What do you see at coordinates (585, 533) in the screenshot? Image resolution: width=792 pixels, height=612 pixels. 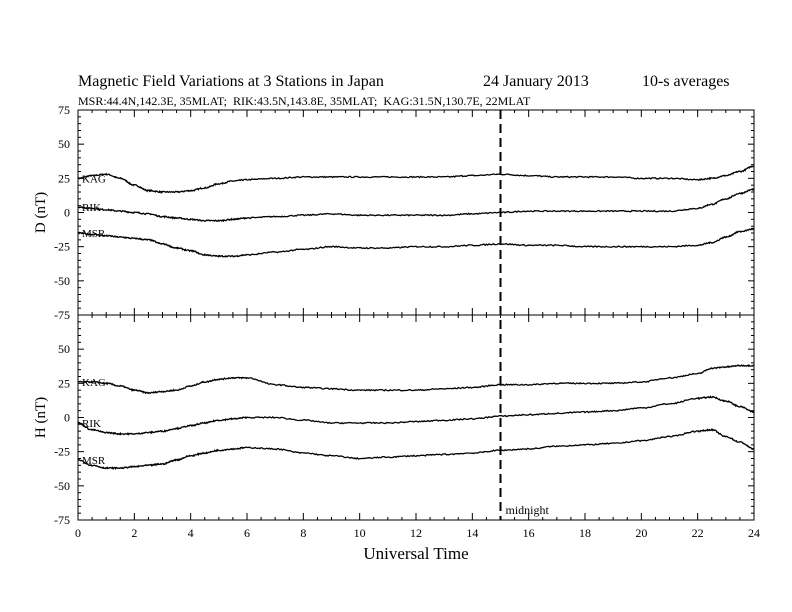 I see `xtick-label: 18` at bounding box center [585, 533].